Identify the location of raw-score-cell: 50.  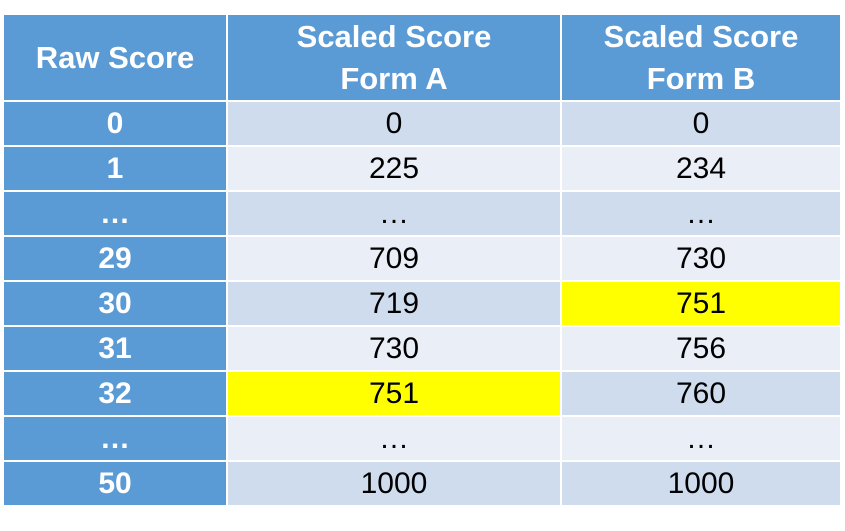
(115, 483).